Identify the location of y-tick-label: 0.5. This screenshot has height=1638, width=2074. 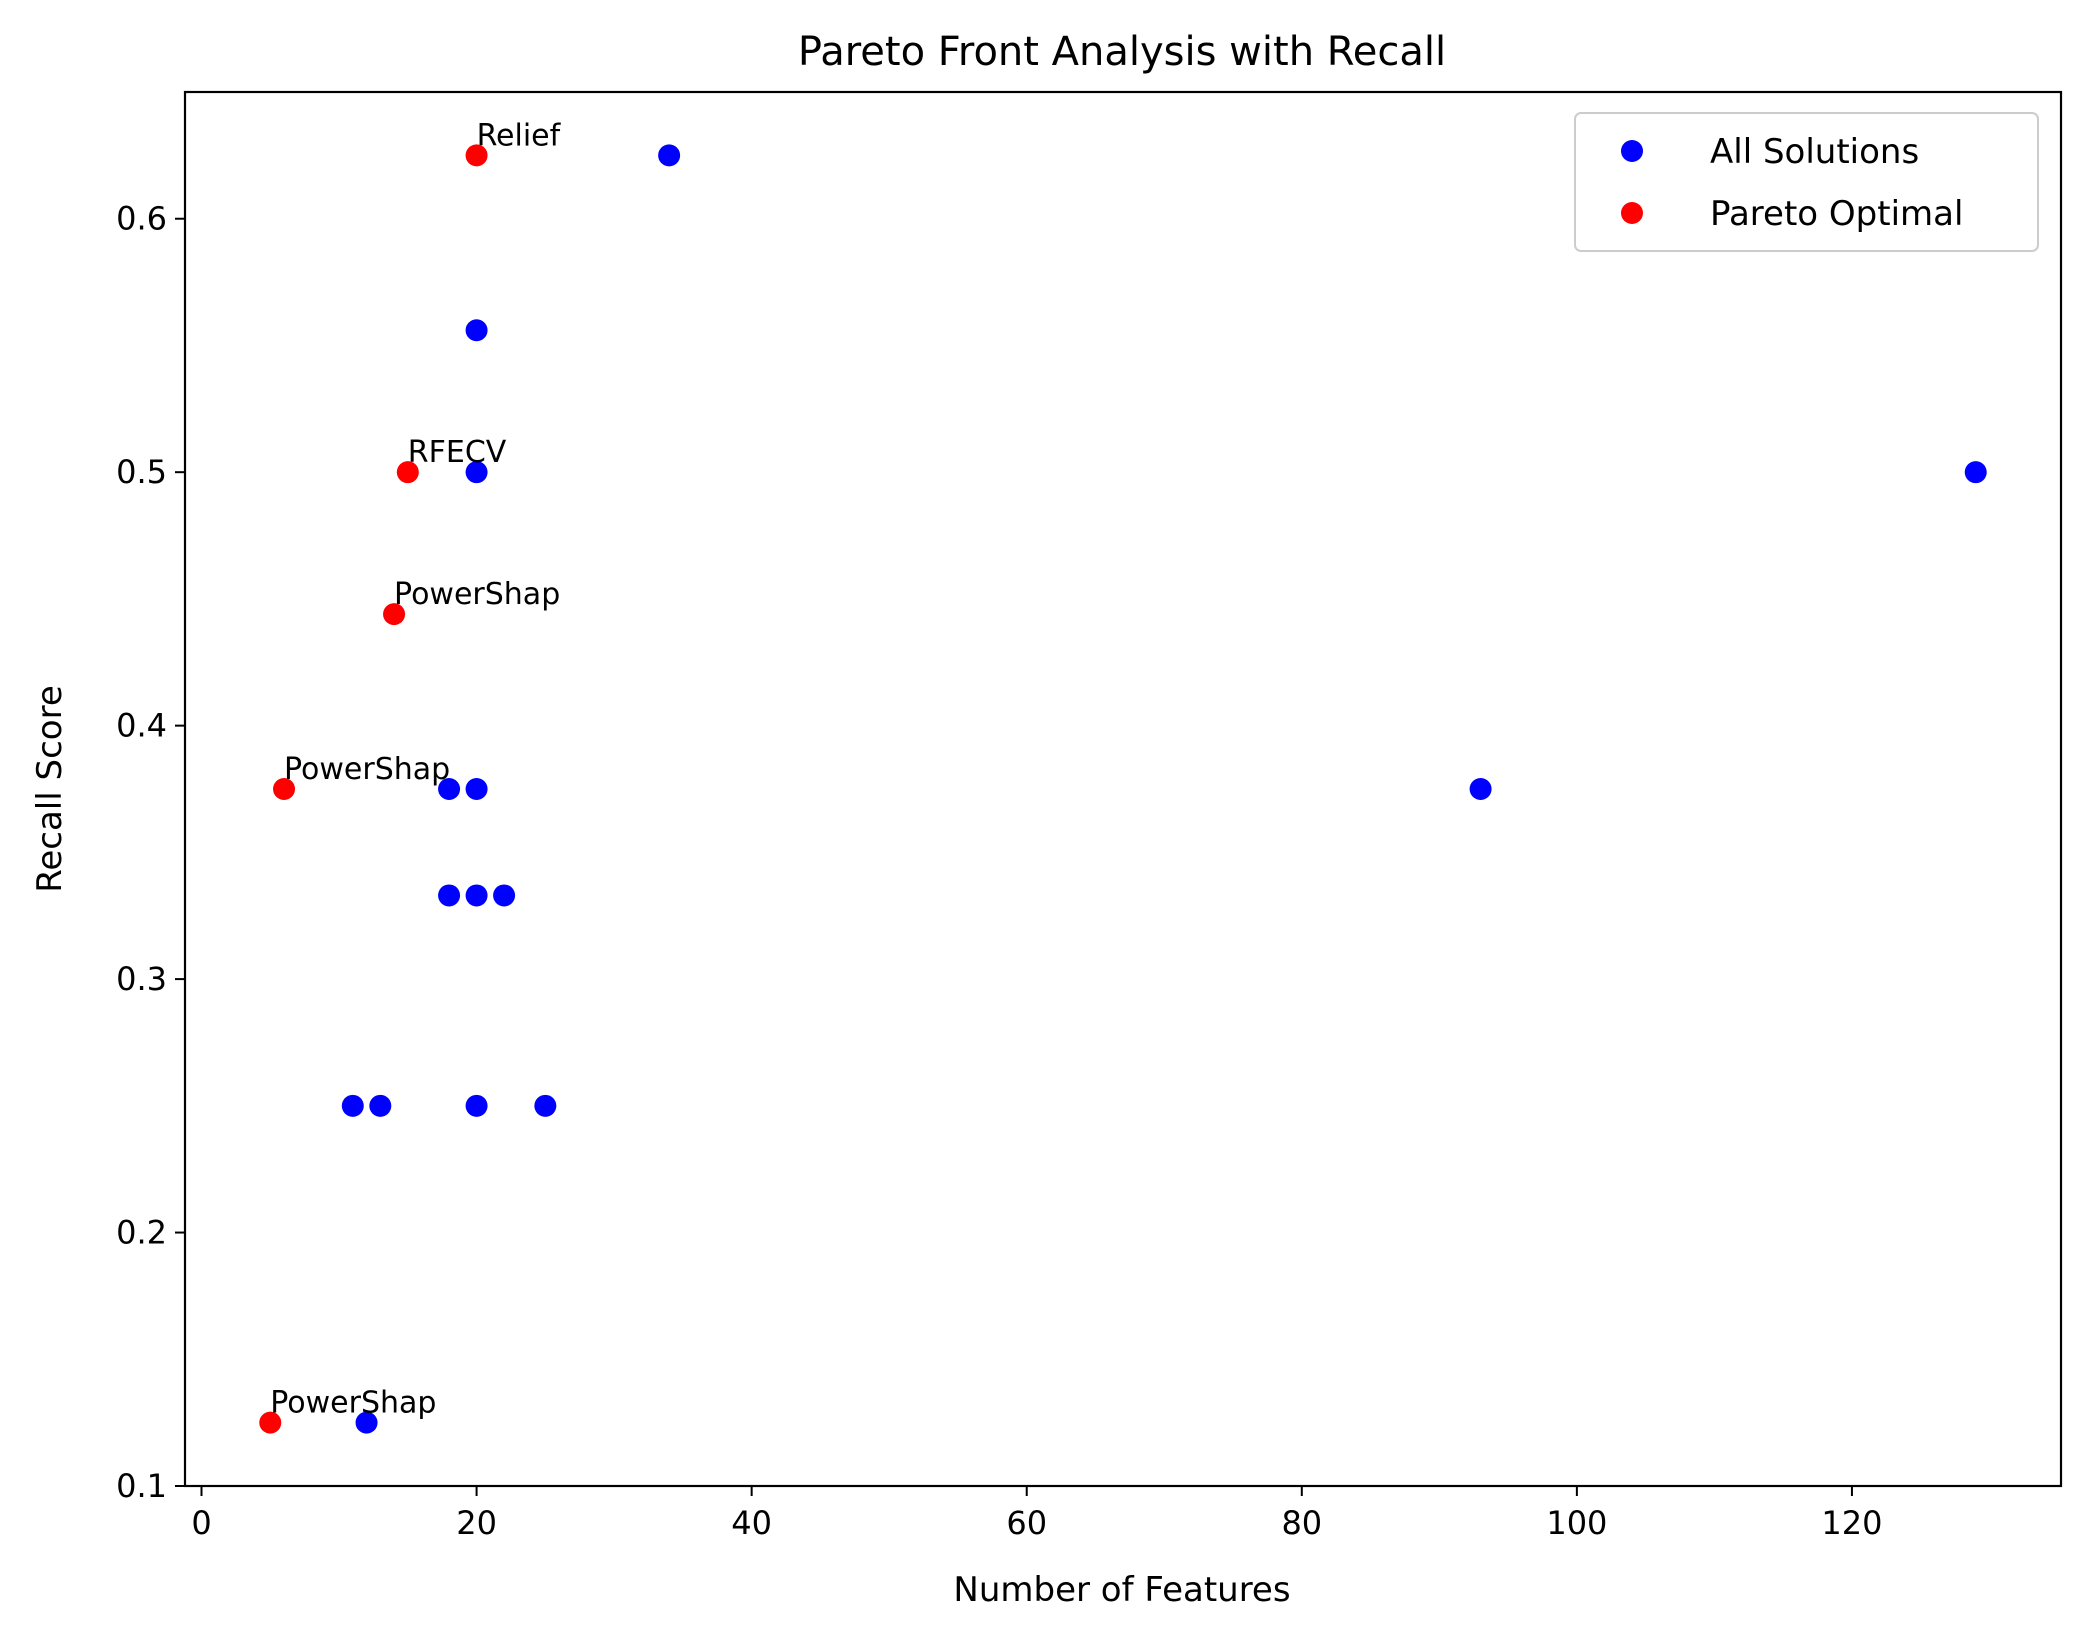
(141, 472).